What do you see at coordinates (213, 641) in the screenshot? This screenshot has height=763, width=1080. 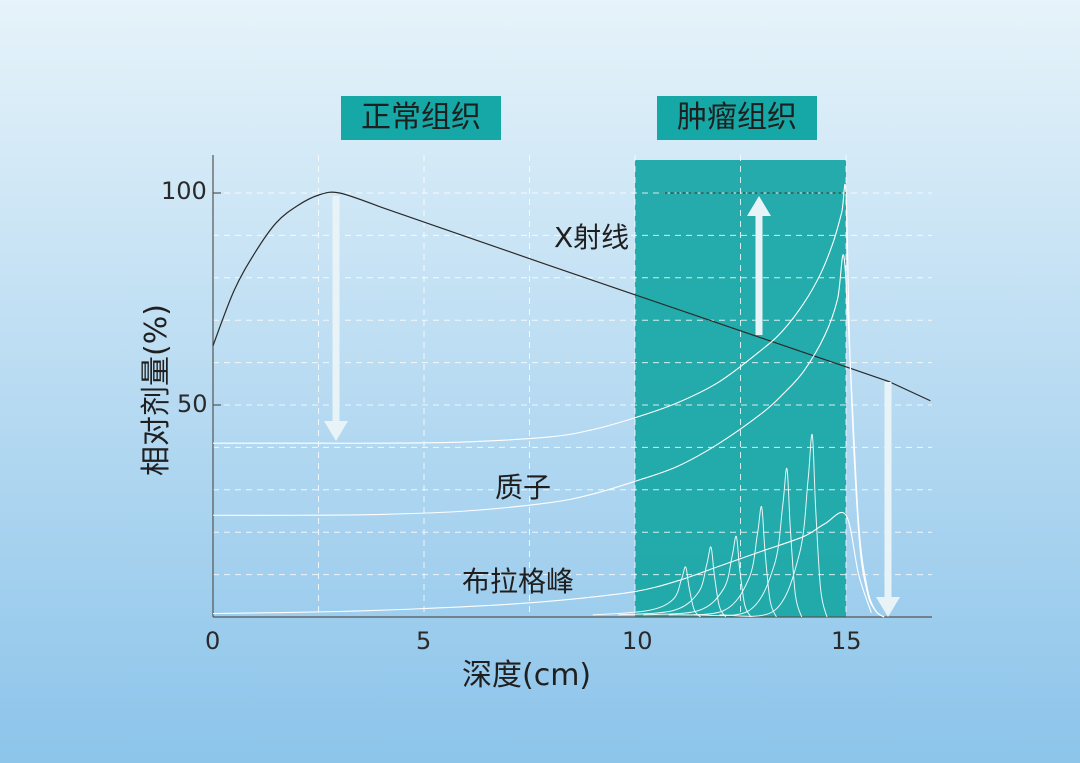 I see `x-tick-label: 0` at bounding box center [213, 641].